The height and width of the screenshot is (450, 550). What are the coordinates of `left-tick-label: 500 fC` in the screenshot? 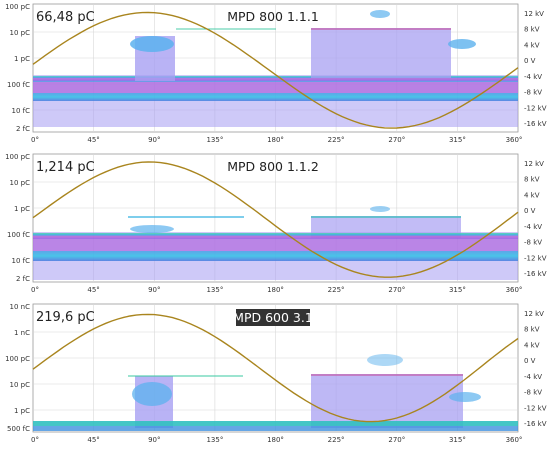 It's located at (18, 429).